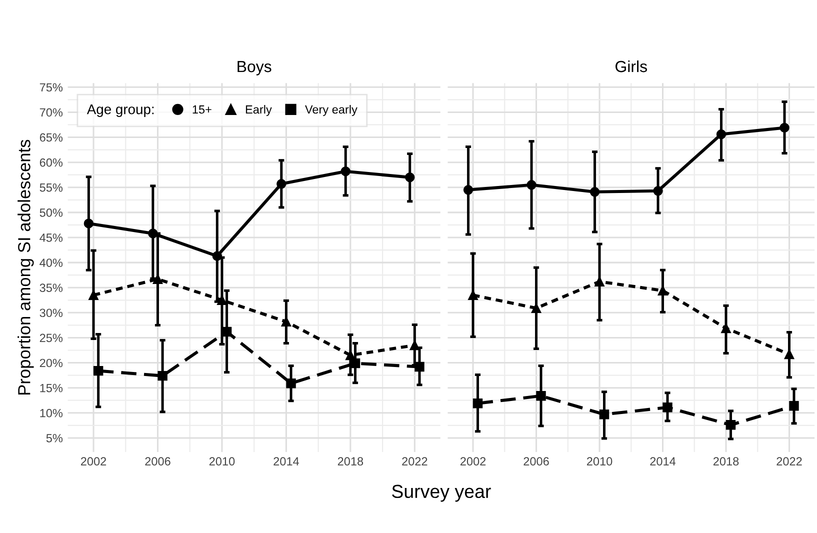  What do you see at coordinates (51, 313) in the screenshot?
I see `y-tick-label: 30%` at bounding box center [51, 313].